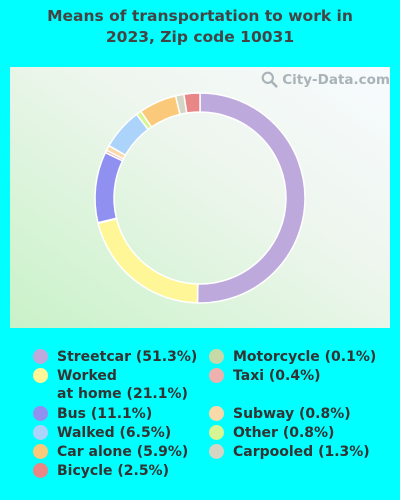 This screenshot has height=500, width=400. I want to click on legend-label-line: Car alone (5.9%), so click(123, 452).